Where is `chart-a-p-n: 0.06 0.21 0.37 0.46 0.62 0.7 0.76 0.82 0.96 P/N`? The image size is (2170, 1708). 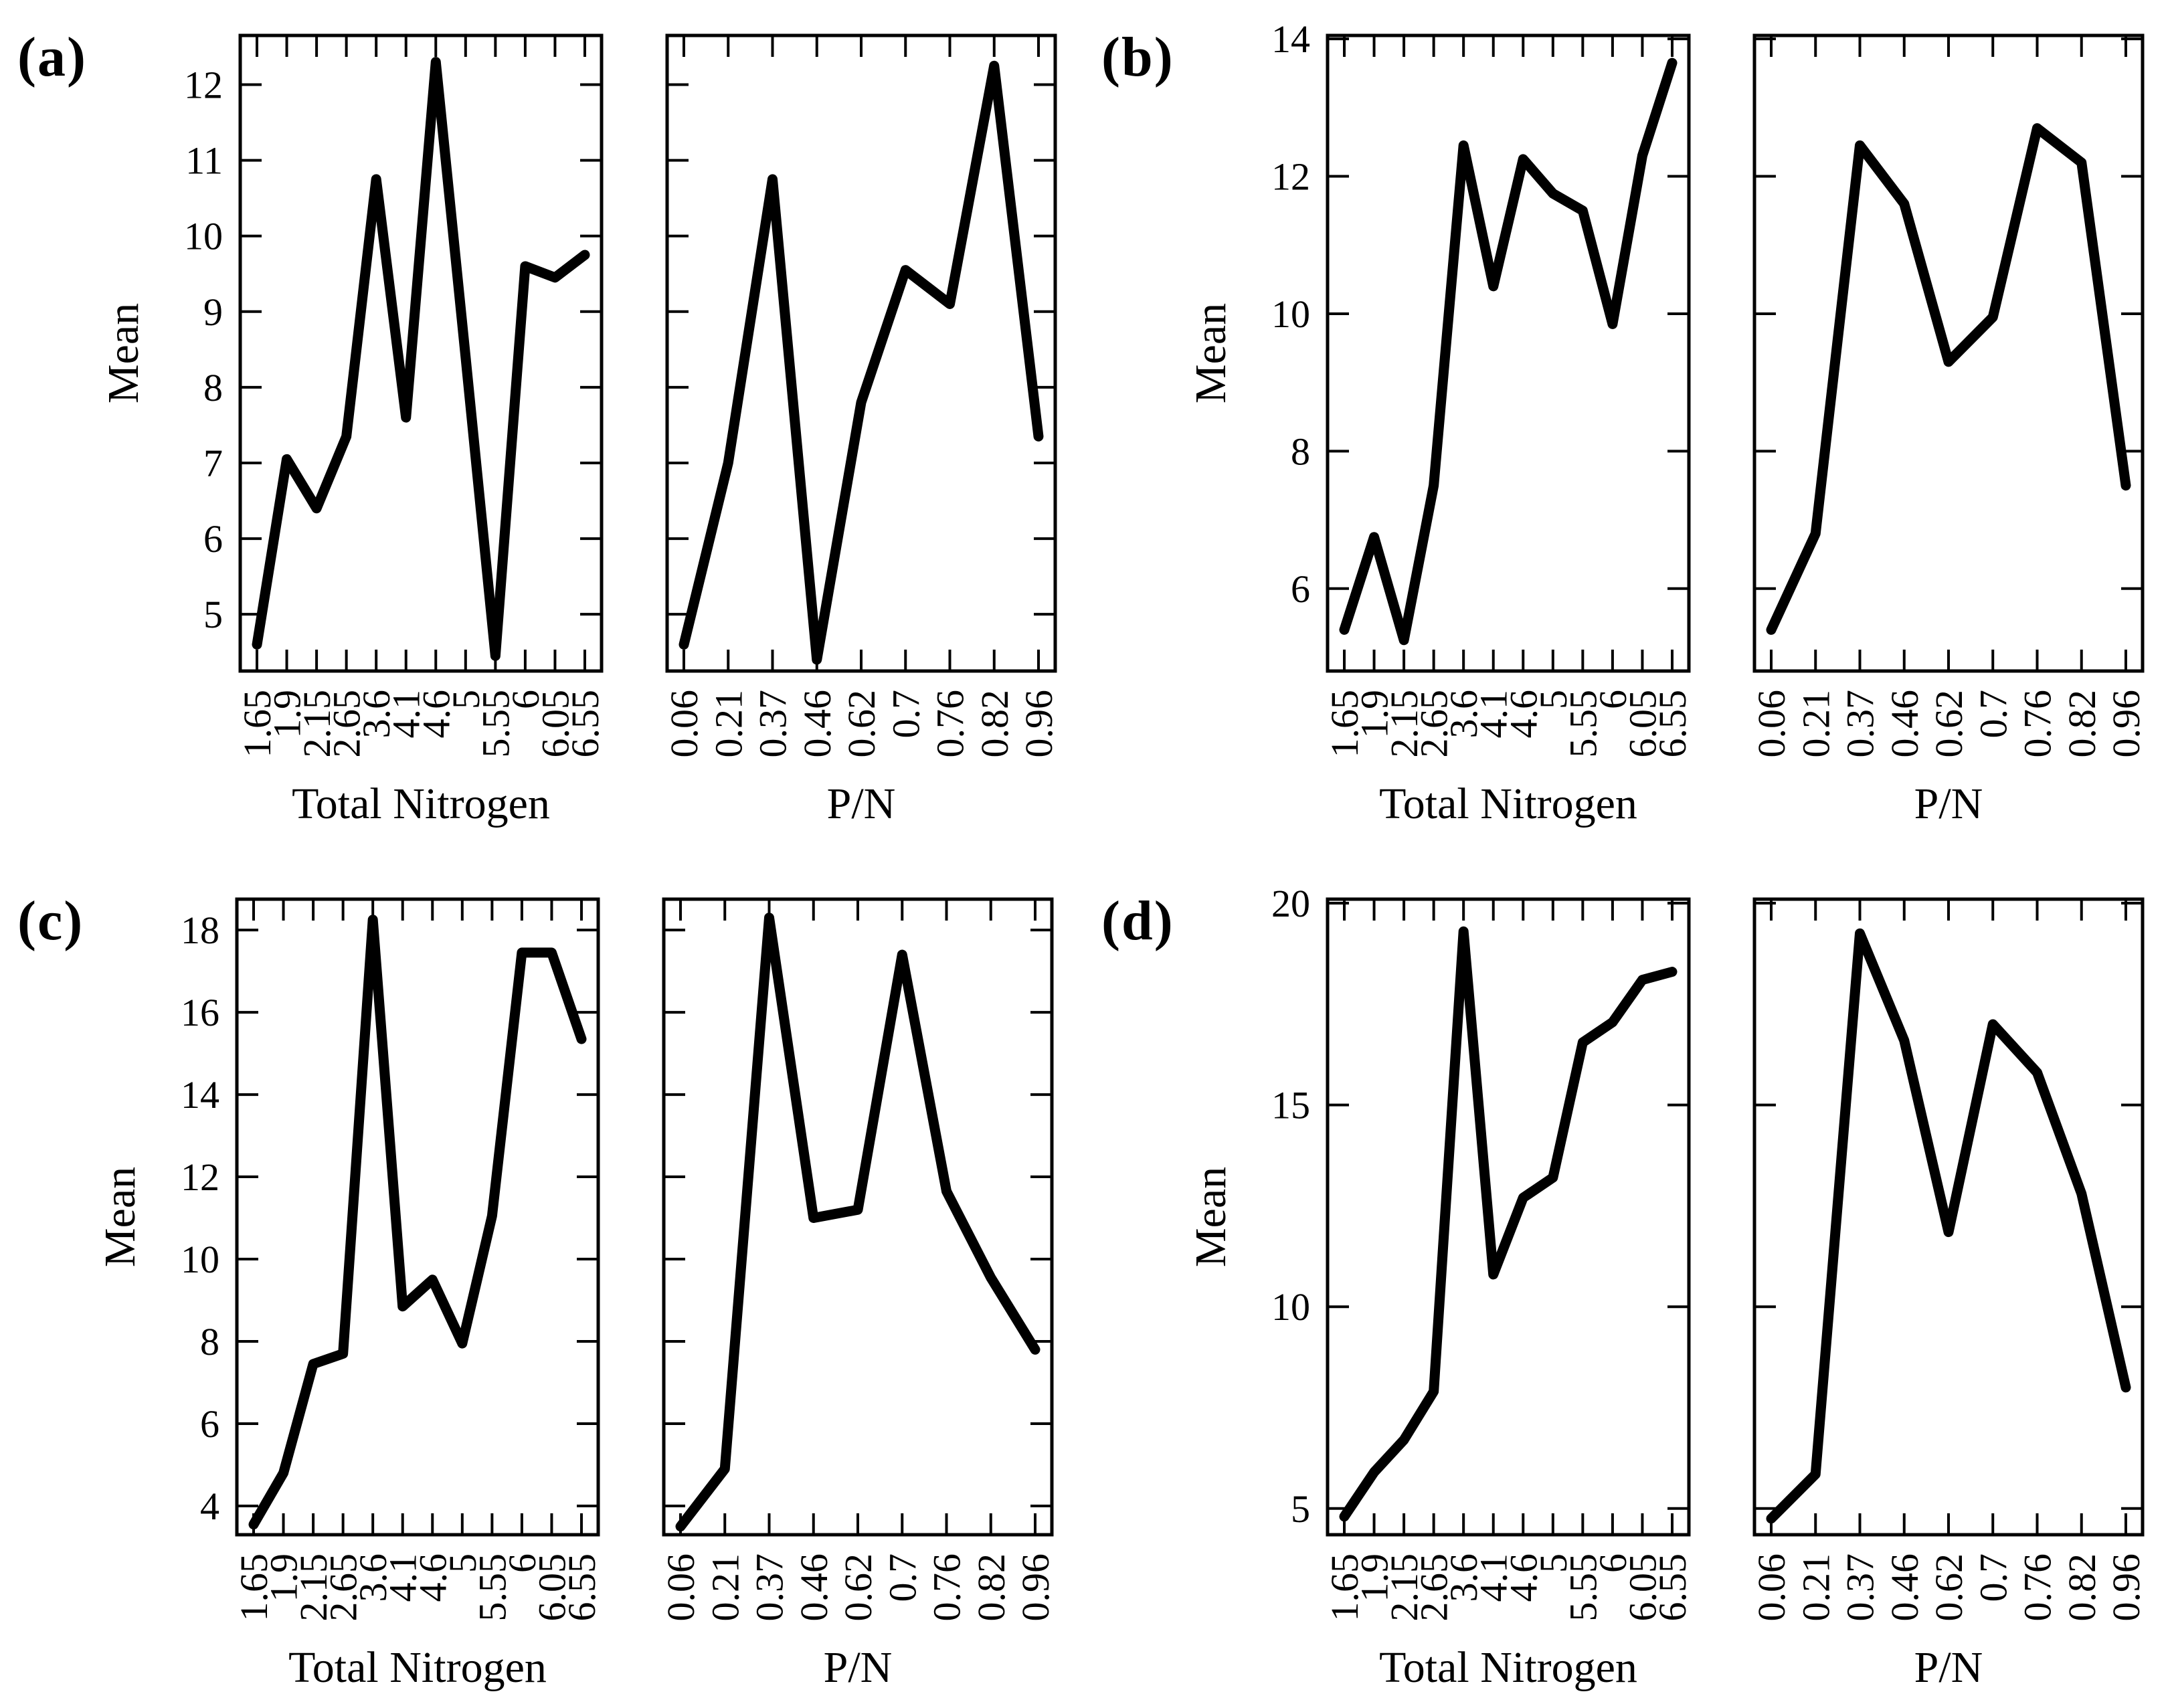
chart-a-p-n: 0.06 0.21 0.37 0.46 0.62 0.7 0.76 0.82 0.96 P/N is located at coordinates (861, 430).